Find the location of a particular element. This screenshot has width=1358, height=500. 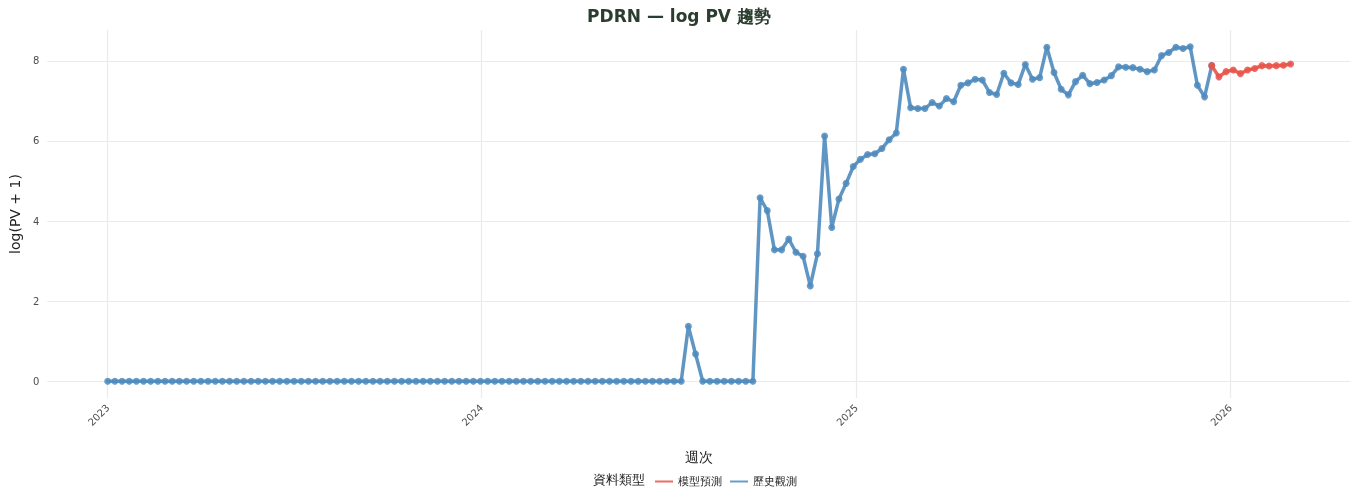

legend-label: 歷史觀測 is located at coordinates (775, 481).